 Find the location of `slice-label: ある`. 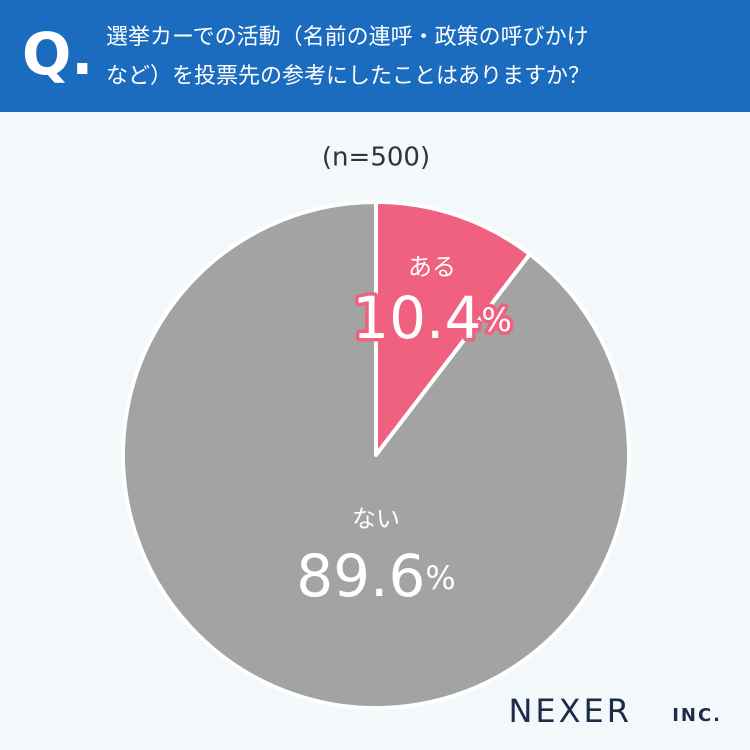

slice-label: ある is located at coordinates (432, 267).